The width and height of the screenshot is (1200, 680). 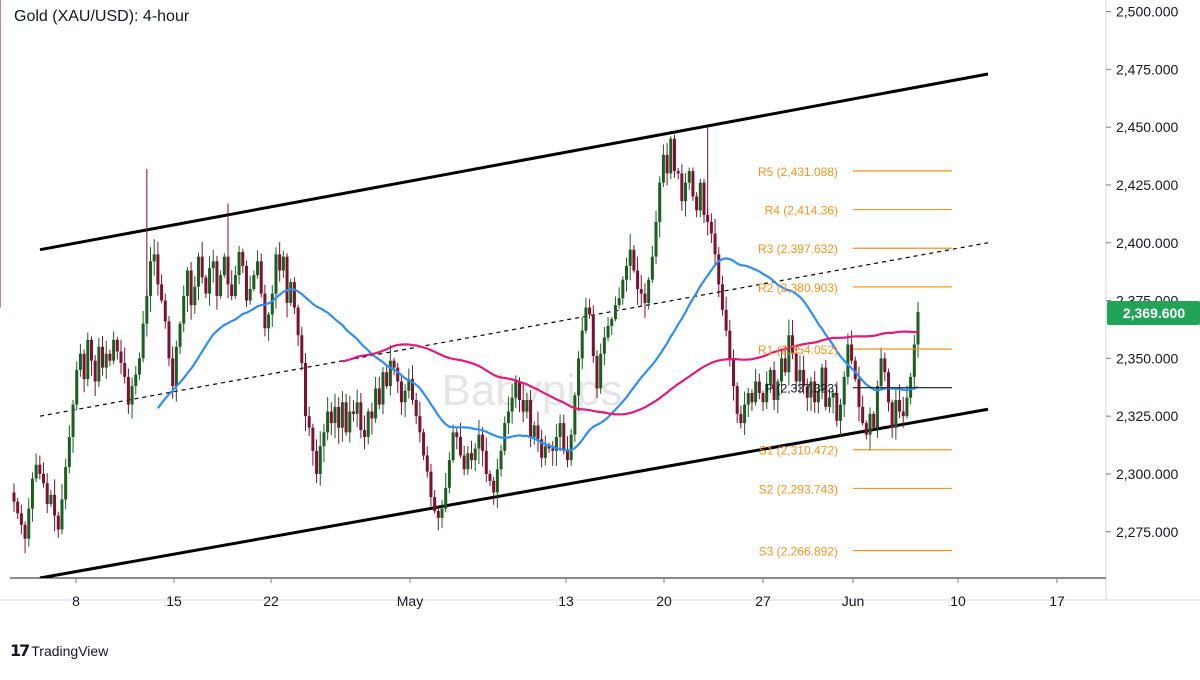 What do you see at coordinates (1147, 416) in the screenshot?
I see `y-tick-label: 2,325.000` at bounding box center [1147, 416].